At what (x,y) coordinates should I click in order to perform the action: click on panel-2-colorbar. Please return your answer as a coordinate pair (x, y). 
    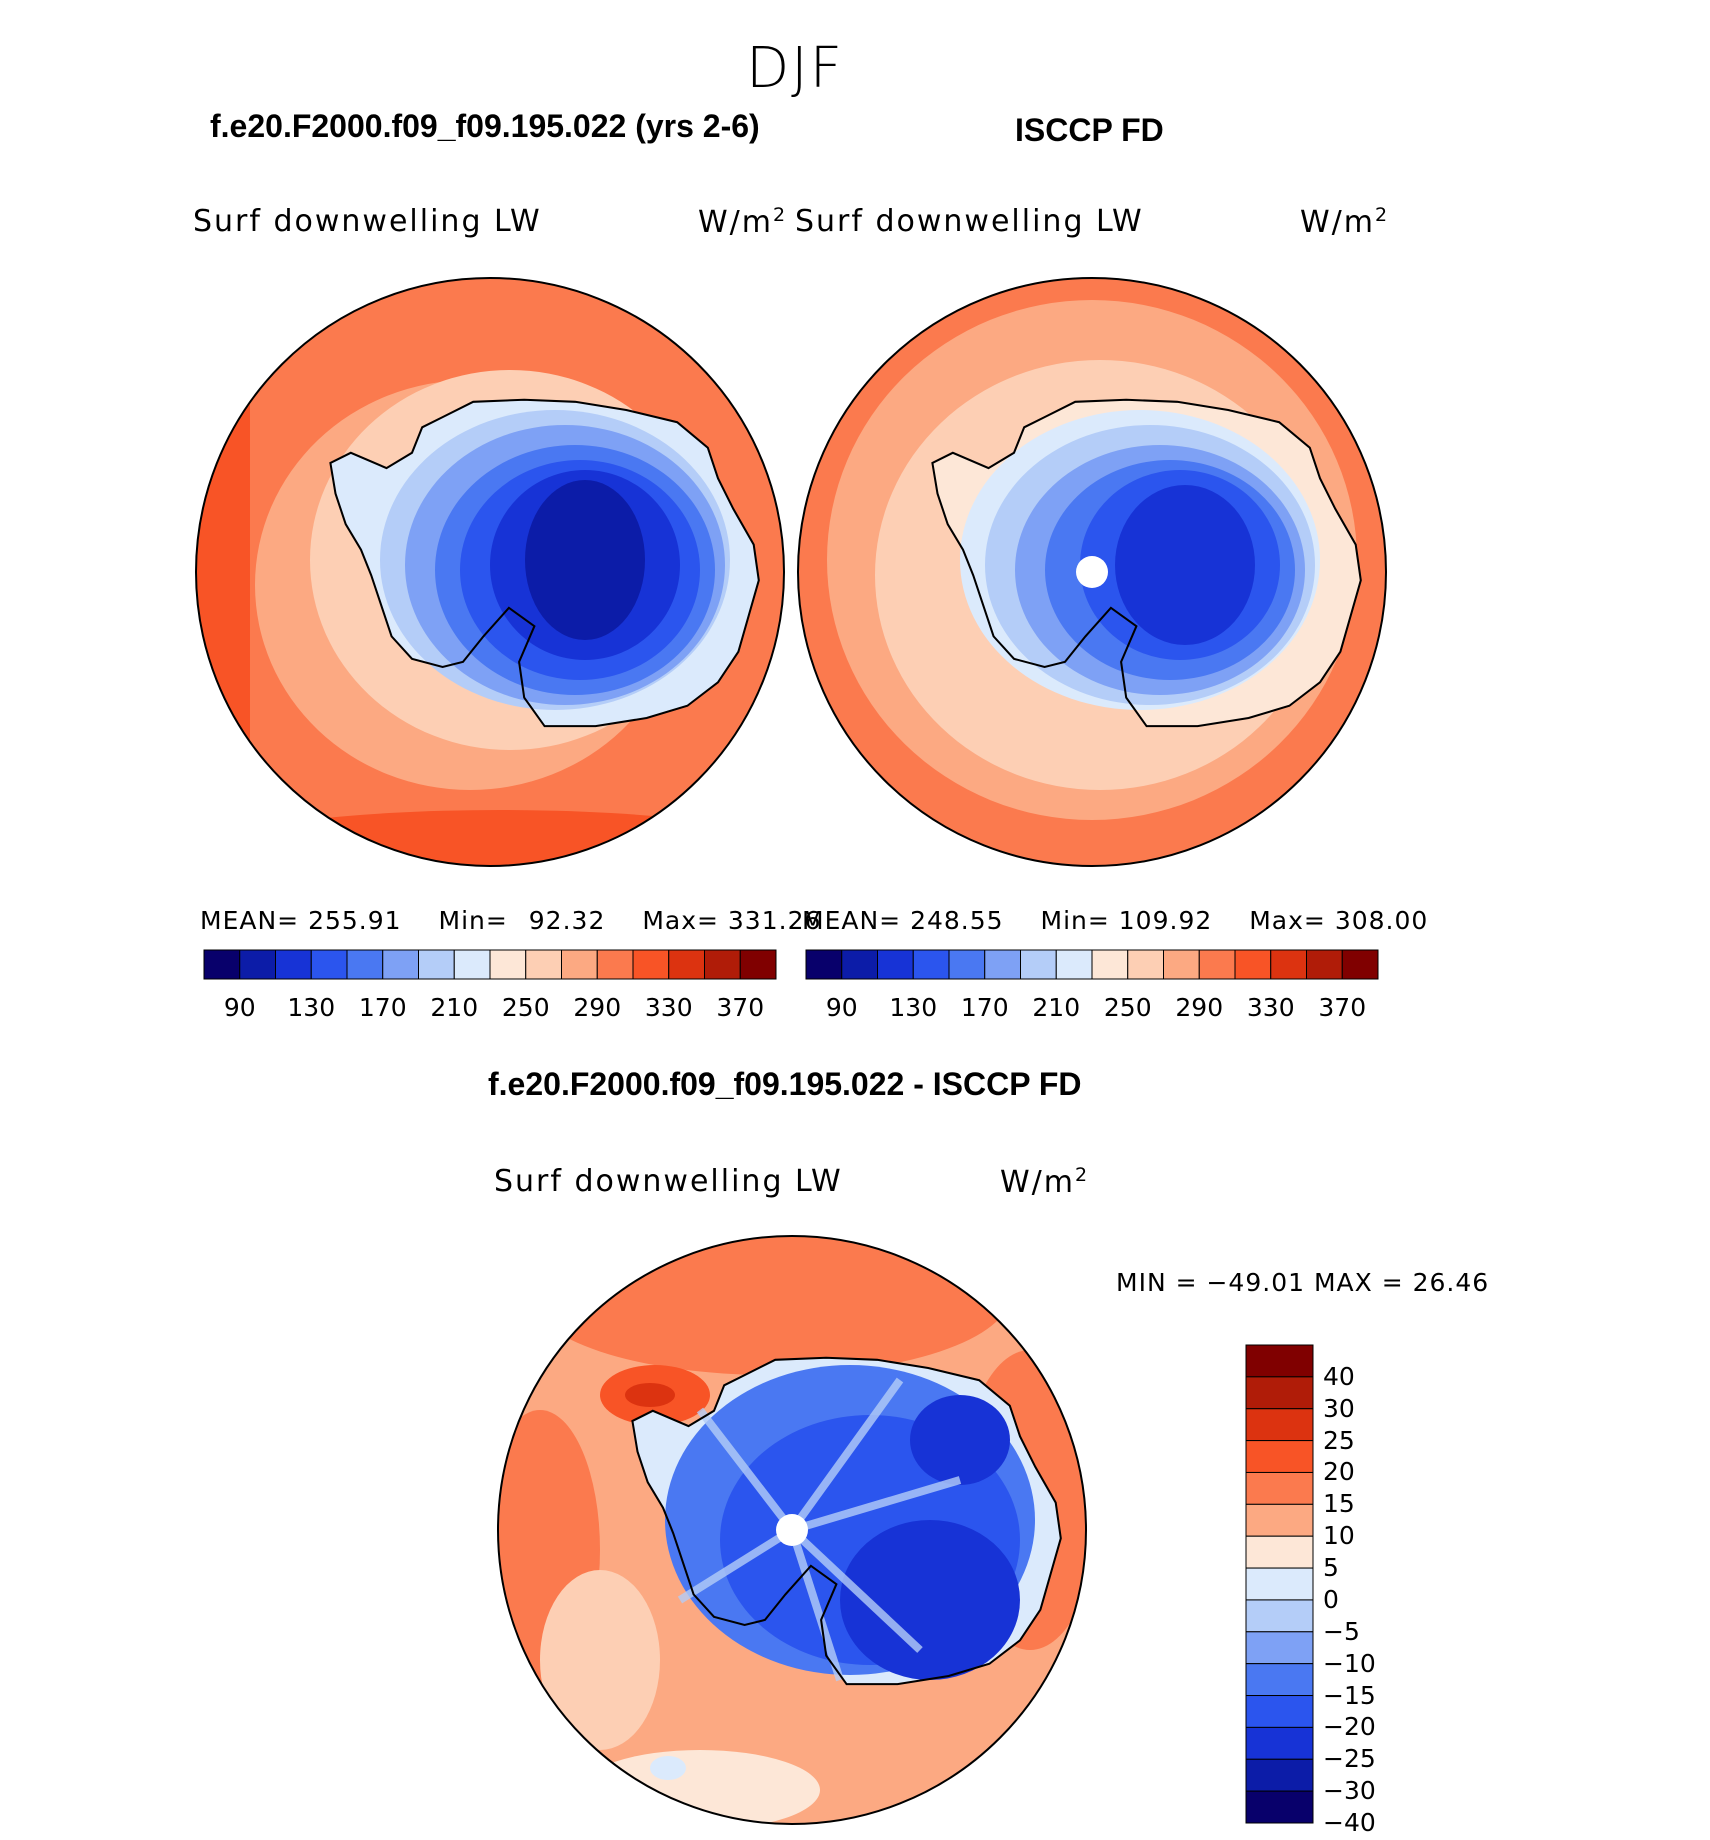
    Looking at the image, I should click on (1092, 964).